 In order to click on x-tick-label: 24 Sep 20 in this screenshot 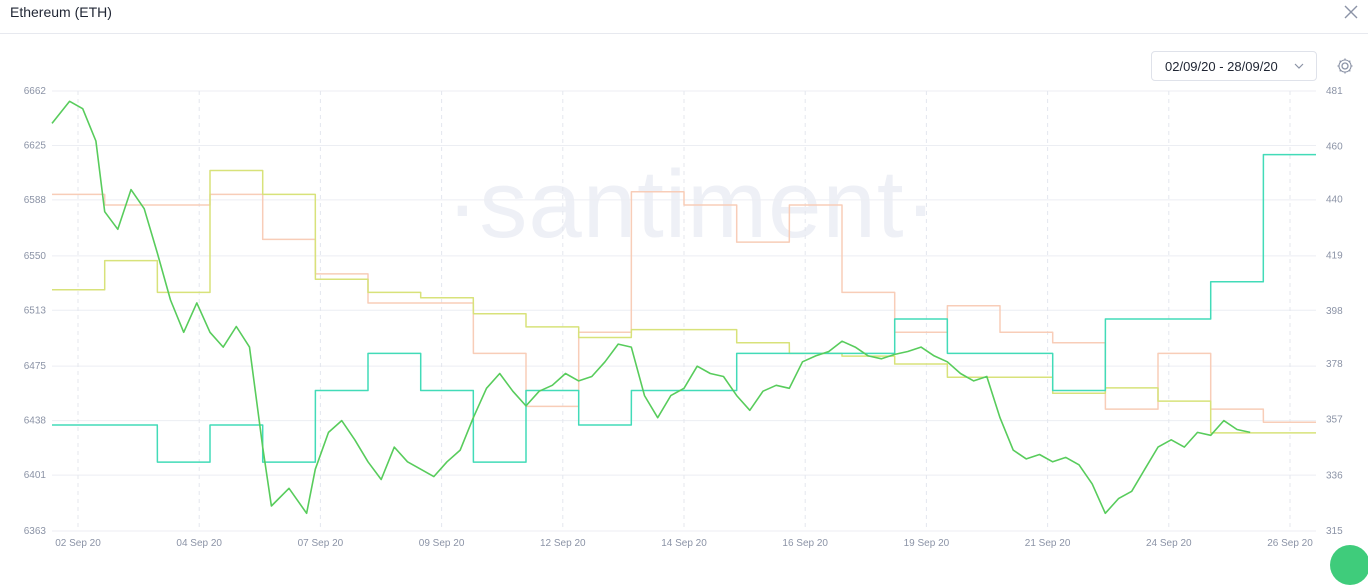, I will do `click(1169, 543)`.